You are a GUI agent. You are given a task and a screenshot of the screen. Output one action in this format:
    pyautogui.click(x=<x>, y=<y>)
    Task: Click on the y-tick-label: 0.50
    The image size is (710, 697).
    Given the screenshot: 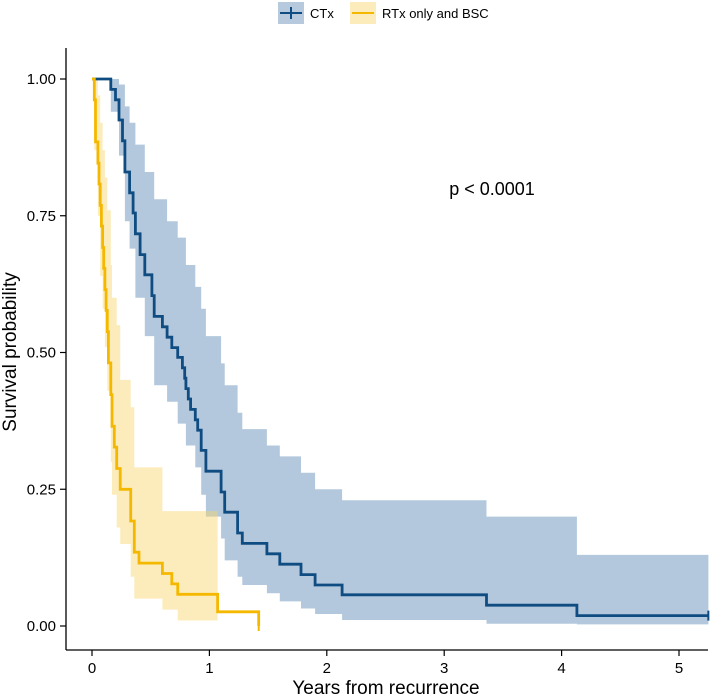 What is the action you would take?
    pyautogui.click(x=41, y=353)
    